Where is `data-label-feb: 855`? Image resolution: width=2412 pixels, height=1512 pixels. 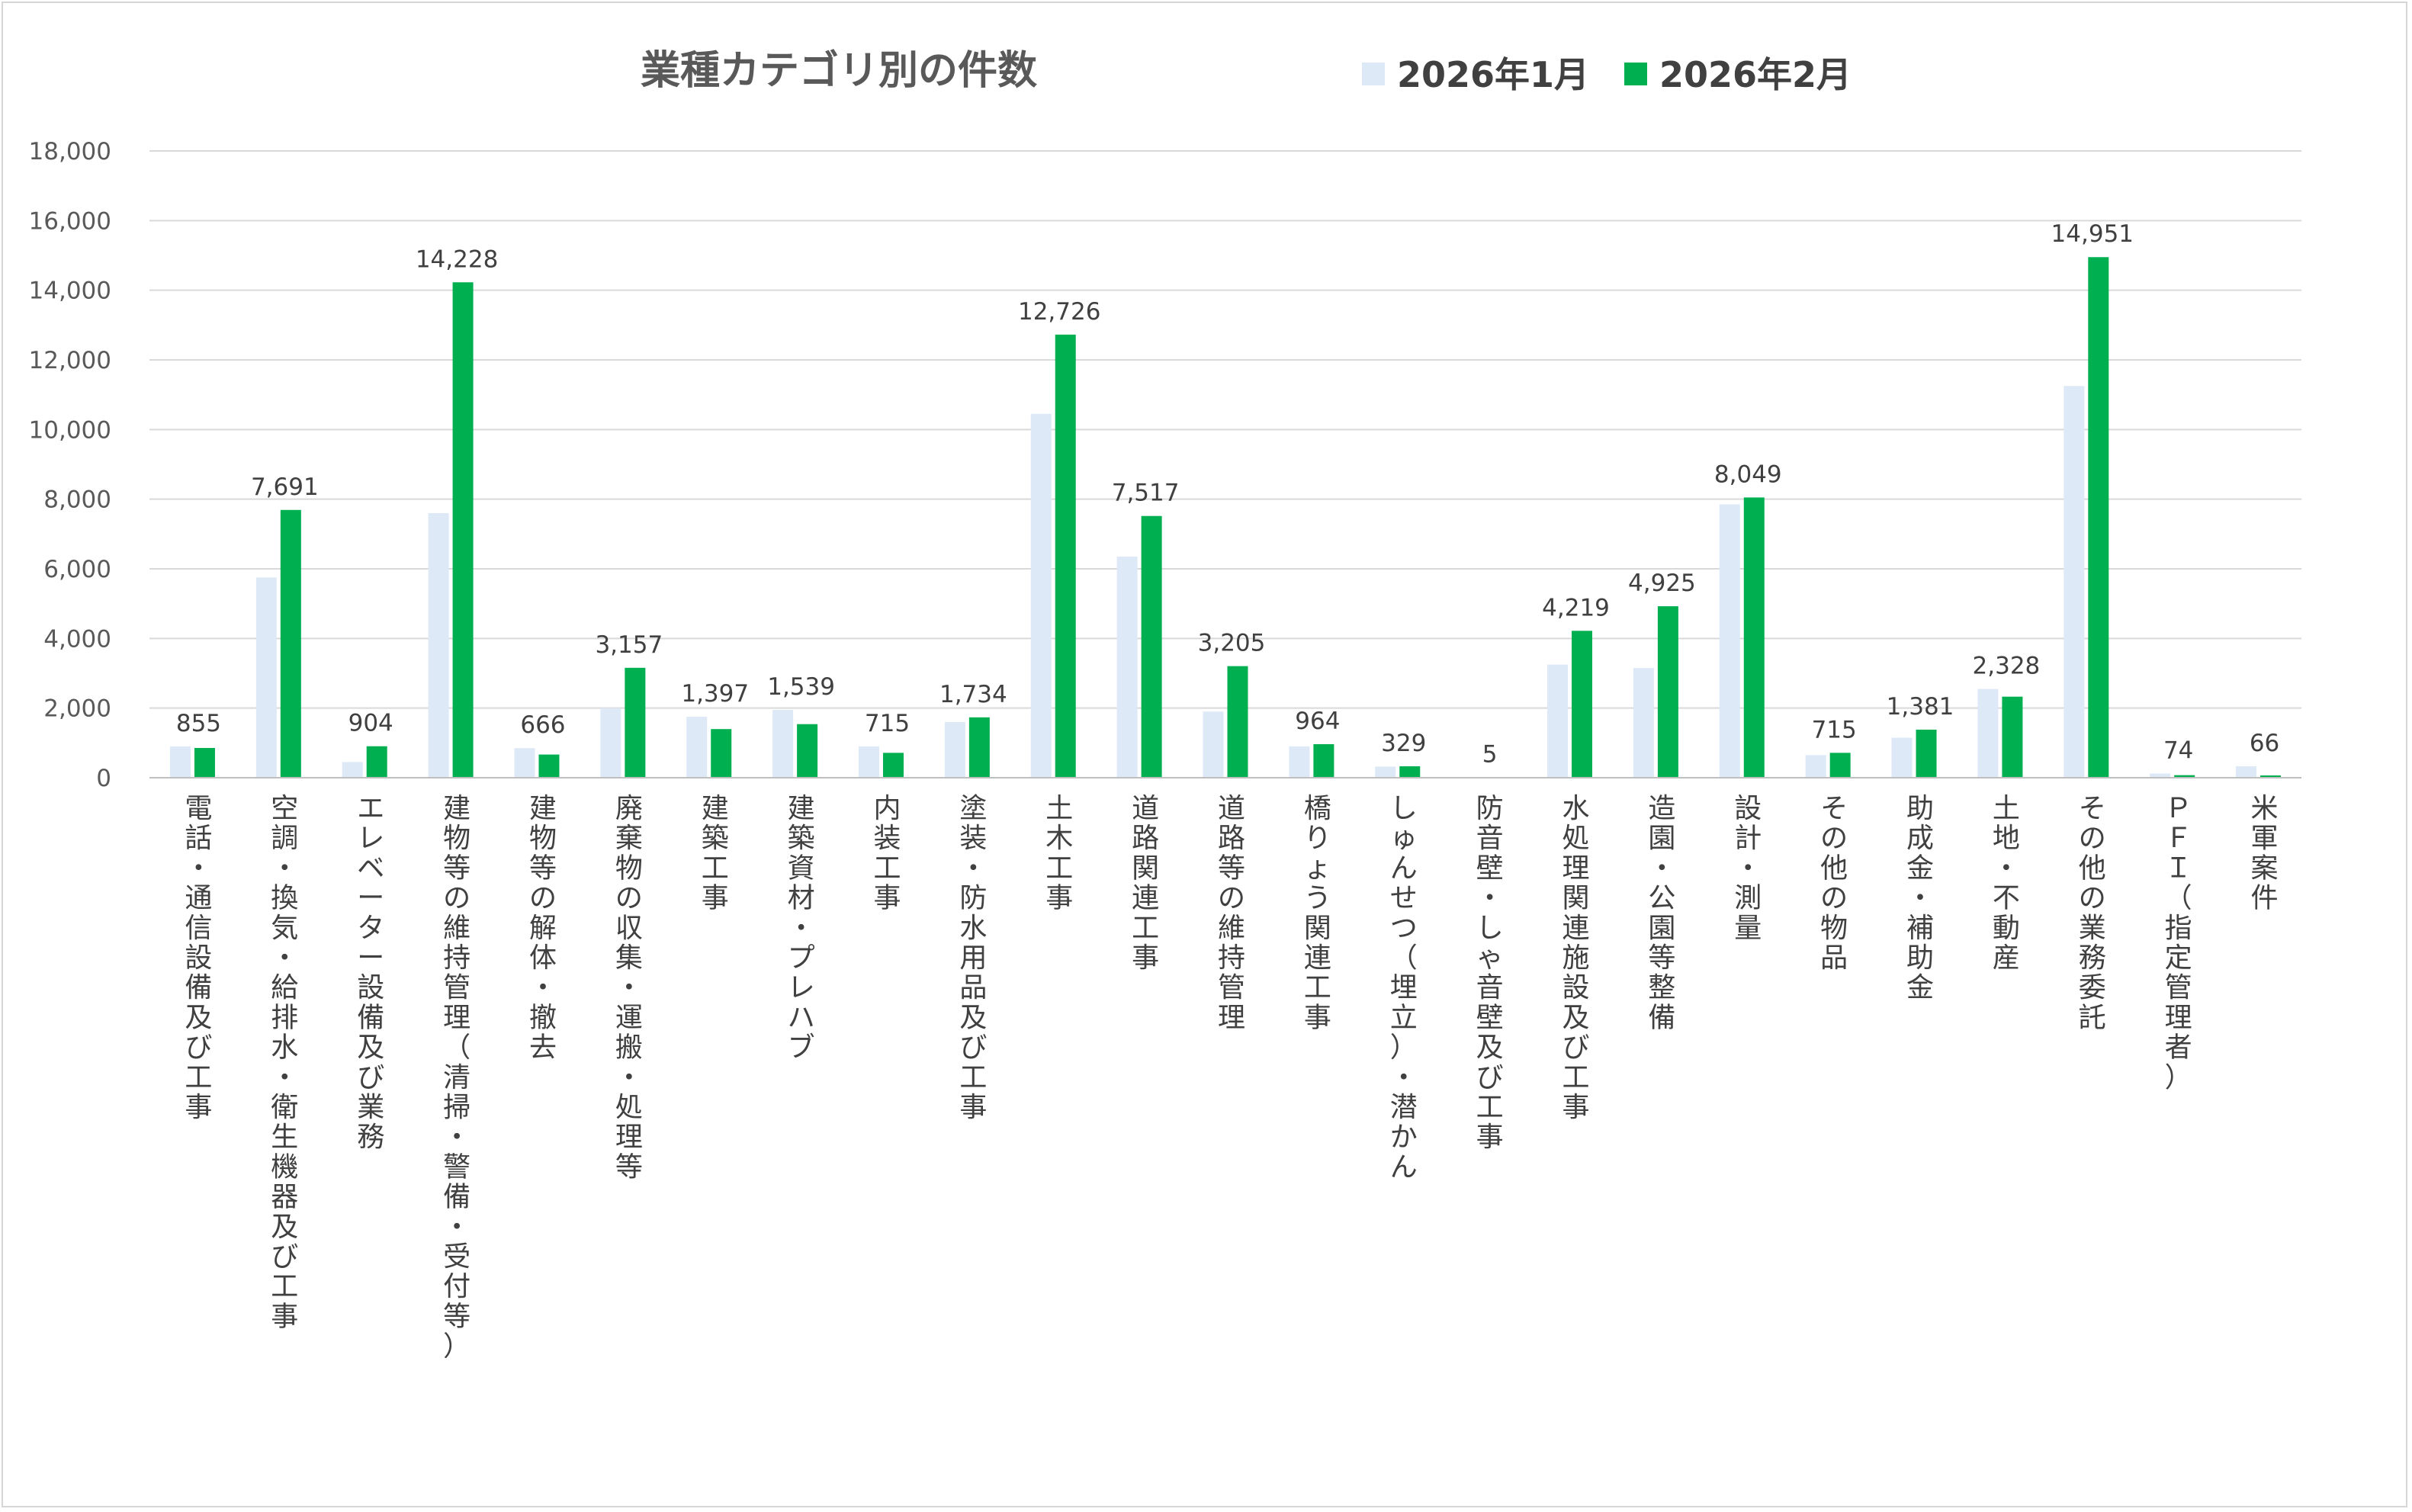
data-label-feb: 855 is located at coordinates (199, 723).